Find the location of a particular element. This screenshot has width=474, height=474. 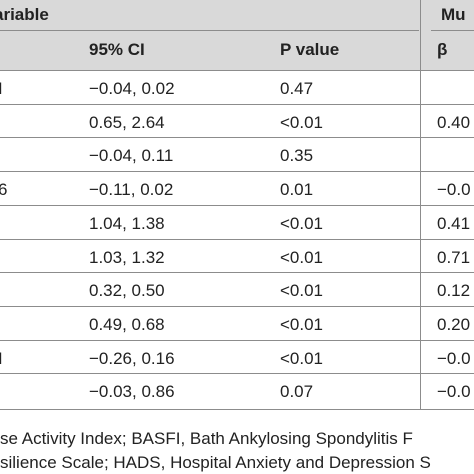

ci-cell: −0.26, 0.16 is located at coordinates (132, 358).